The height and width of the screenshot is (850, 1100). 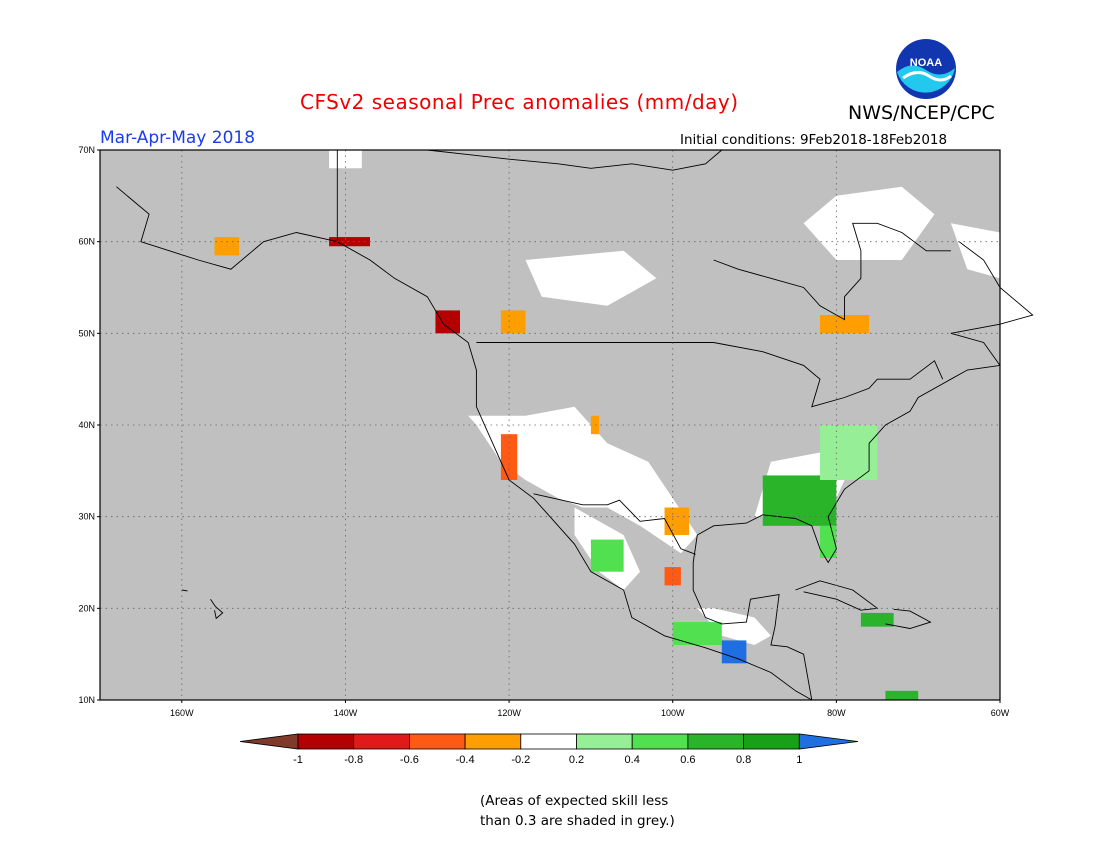 What do you see at coordinates (632, 760) in the screenshot?
I see `colorbar-tick-label: 0.4` at bounding box center [632, 760].